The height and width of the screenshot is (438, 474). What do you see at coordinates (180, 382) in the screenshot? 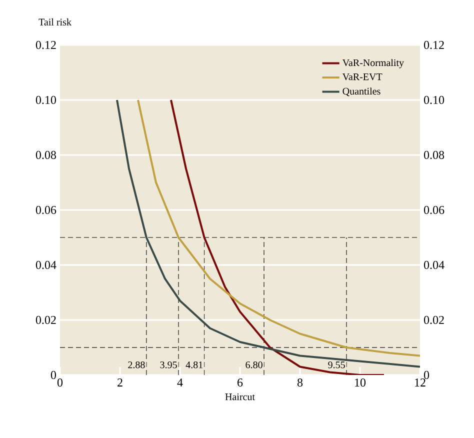
I see `x-tick-label: 4` at bounding box center [180, 382].